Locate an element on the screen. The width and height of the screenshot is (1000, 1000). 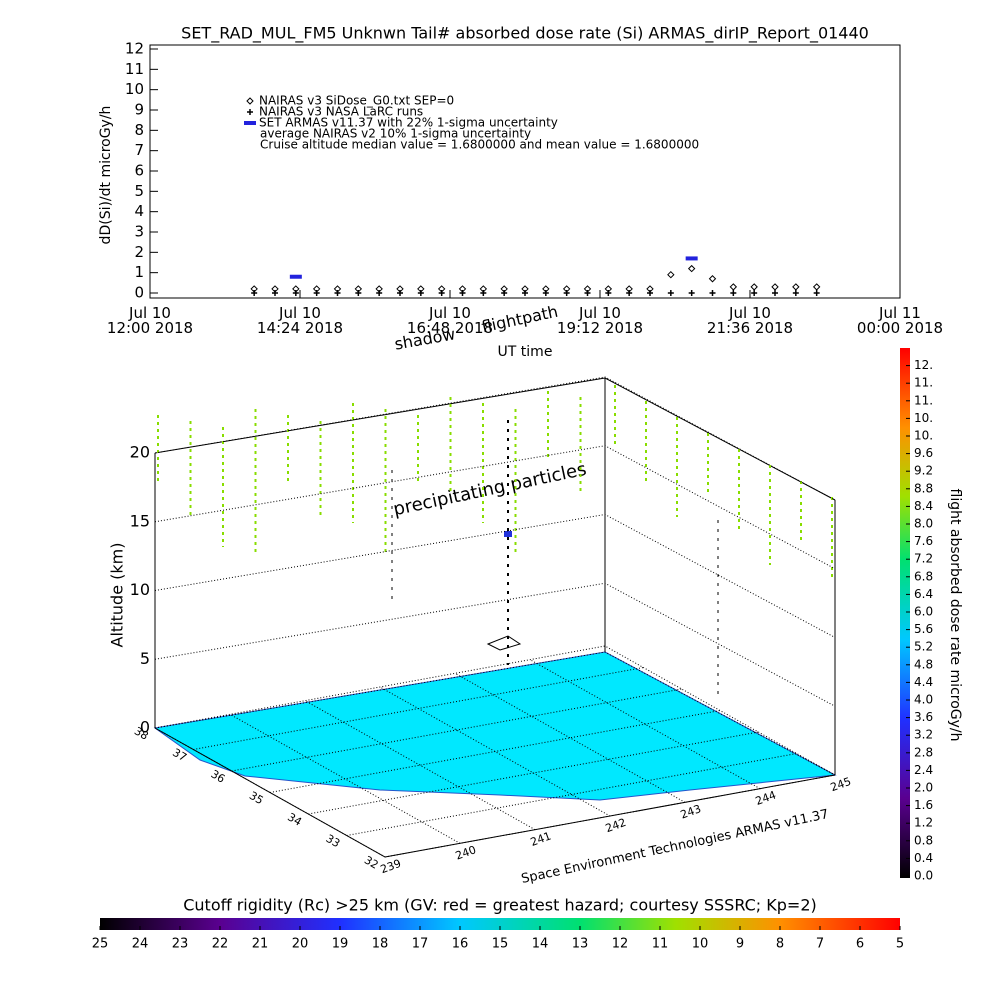
y-tick-label: 34 is located at coordinates (294, 819).